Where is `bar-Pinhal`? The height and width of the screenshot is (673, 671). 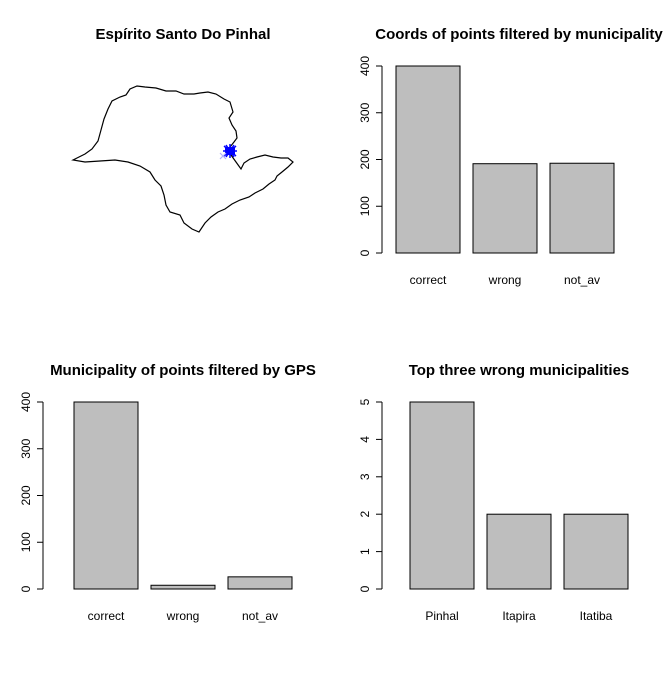 bar-Pinhal is located at coordinates (442, 495).